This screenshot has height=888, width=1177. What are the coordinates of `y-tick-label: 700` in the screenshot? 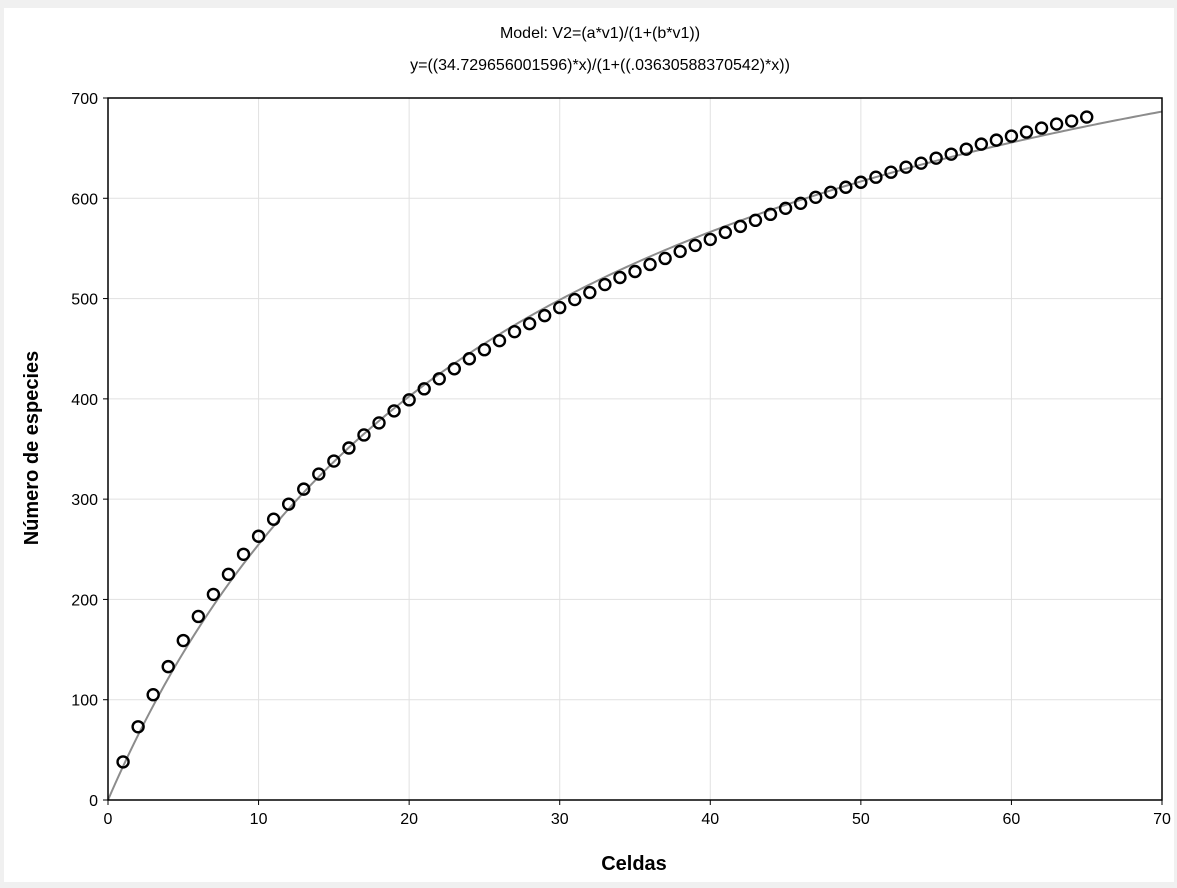 It's located at (84, 99).